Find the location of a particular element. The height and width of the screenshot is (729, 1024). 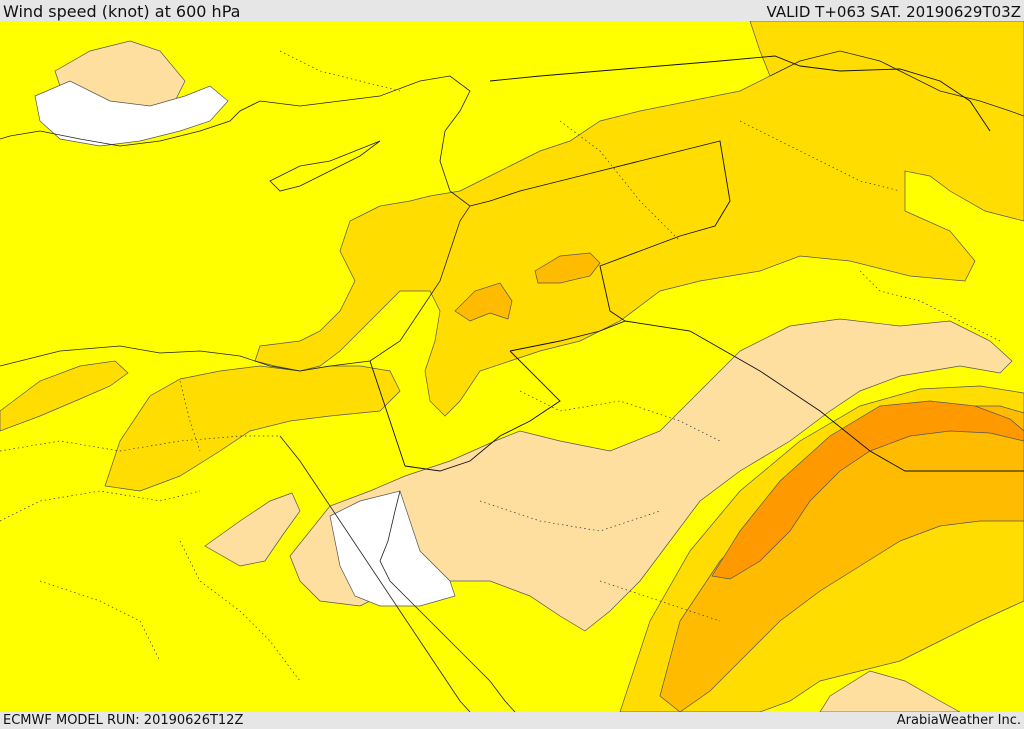

wind-spot-jordan is located at coordinates (483, 302).